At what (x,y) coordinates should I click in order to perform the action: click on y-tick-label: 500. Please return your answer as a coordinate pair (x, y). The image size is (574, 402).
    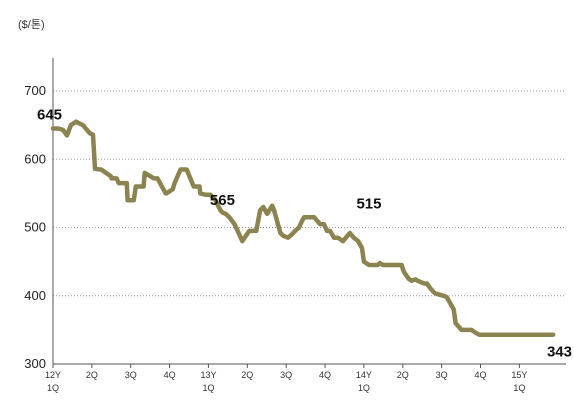
    Looking at the image, I should click on (35, 227).